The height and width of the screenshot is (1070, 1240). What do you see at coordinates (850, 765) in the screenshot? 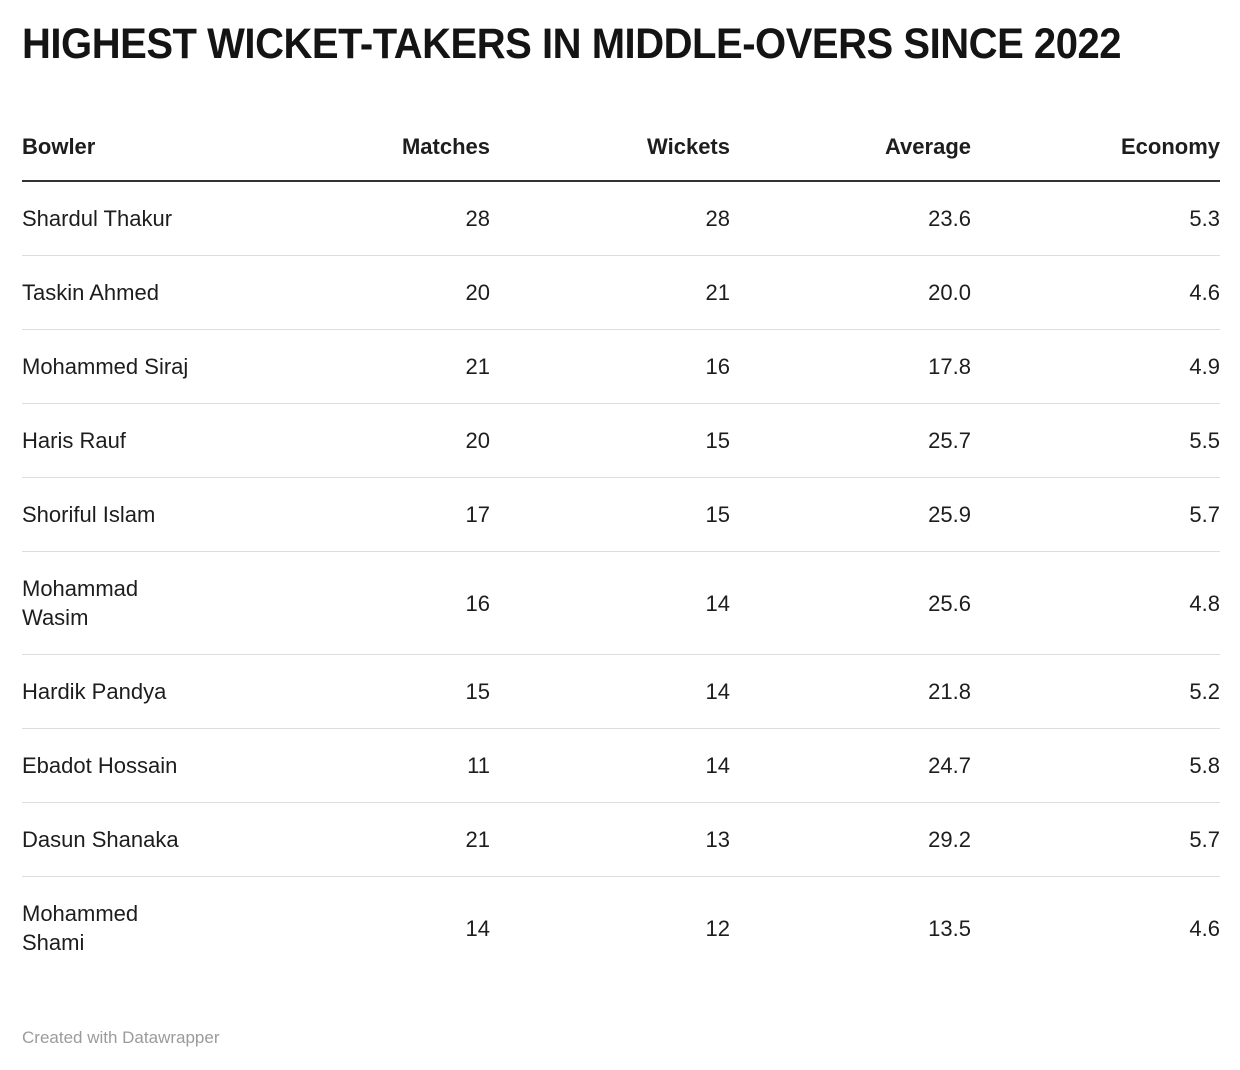
I see `average-value: 24.7` at bounding box center [850, 765].